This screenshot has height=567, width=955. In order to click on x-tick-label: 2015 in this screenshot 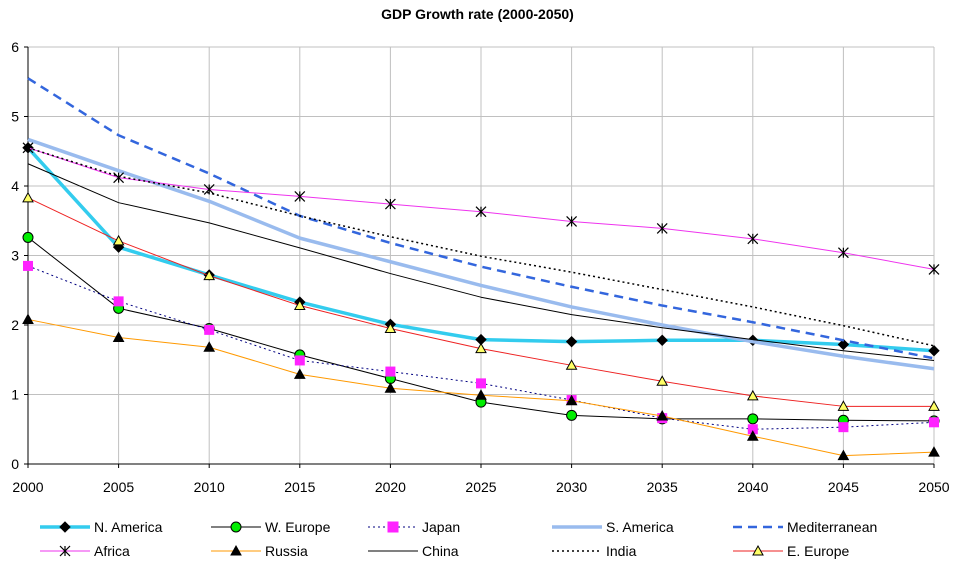, I will do `click(299, 487)`.